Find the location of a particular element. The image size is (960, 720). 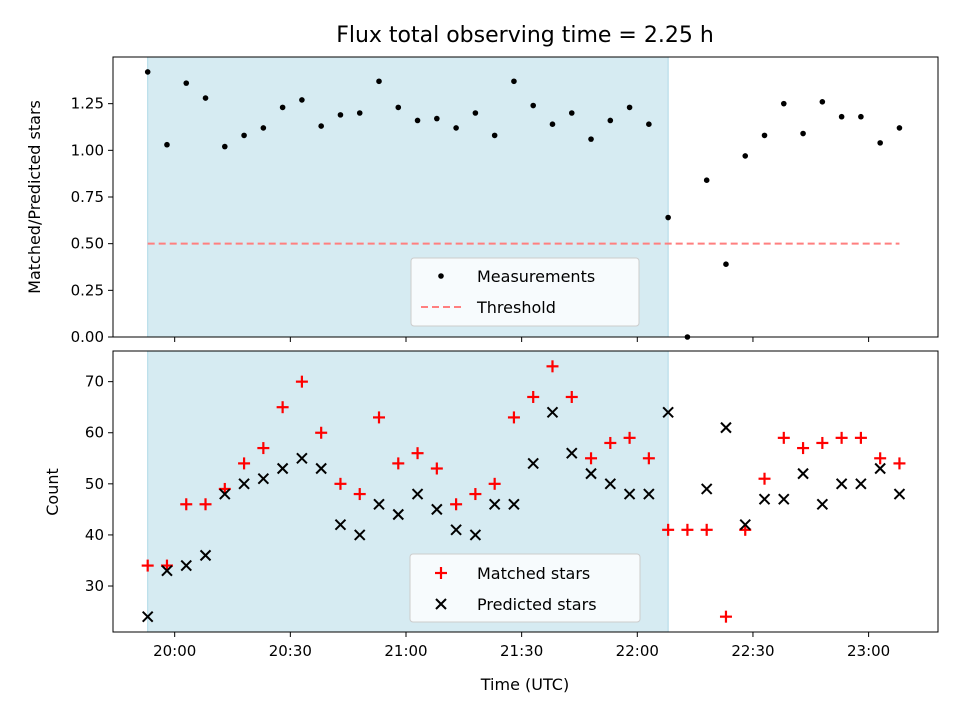

top-legend: Measurements Threshold is located at coordinates (525, 292).